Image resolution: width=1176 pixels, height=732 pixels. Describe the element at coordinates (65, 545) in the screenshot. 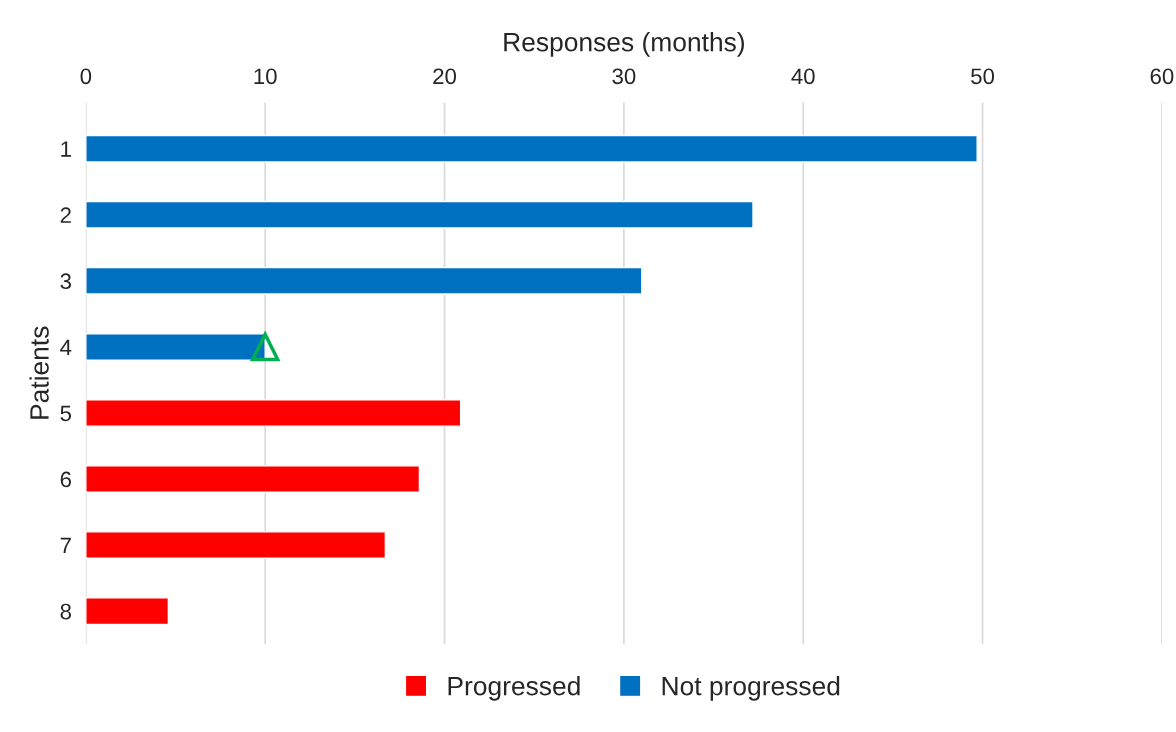

I see `y-tick-label: 7` at that location.